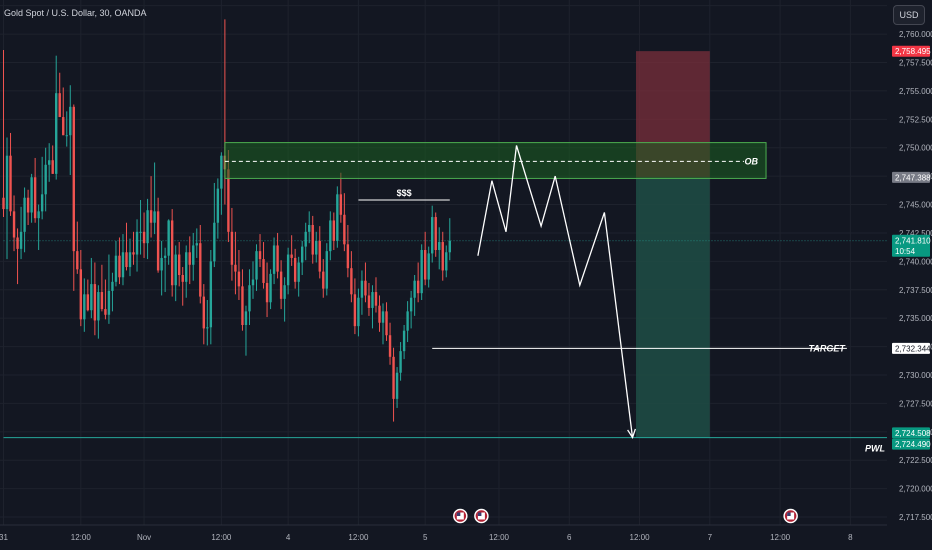  I want to click on price-badge-label: 2,724.490, so click(913, 444).